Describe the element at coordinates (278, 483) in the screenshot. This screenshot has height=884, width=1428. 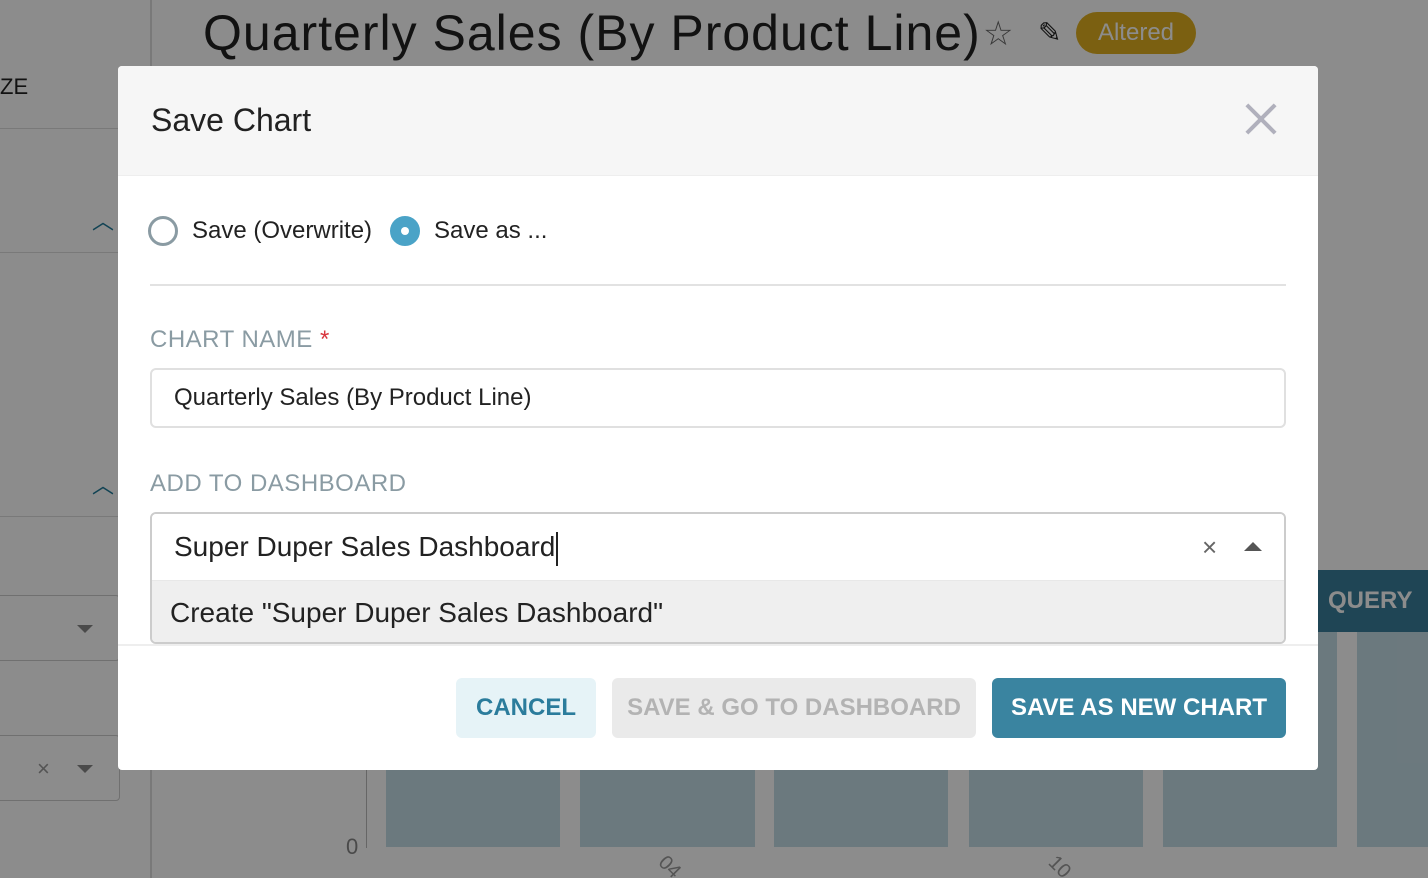
I see `add-to-dashboard-label: ADD TO DASHBOARD` at that location.